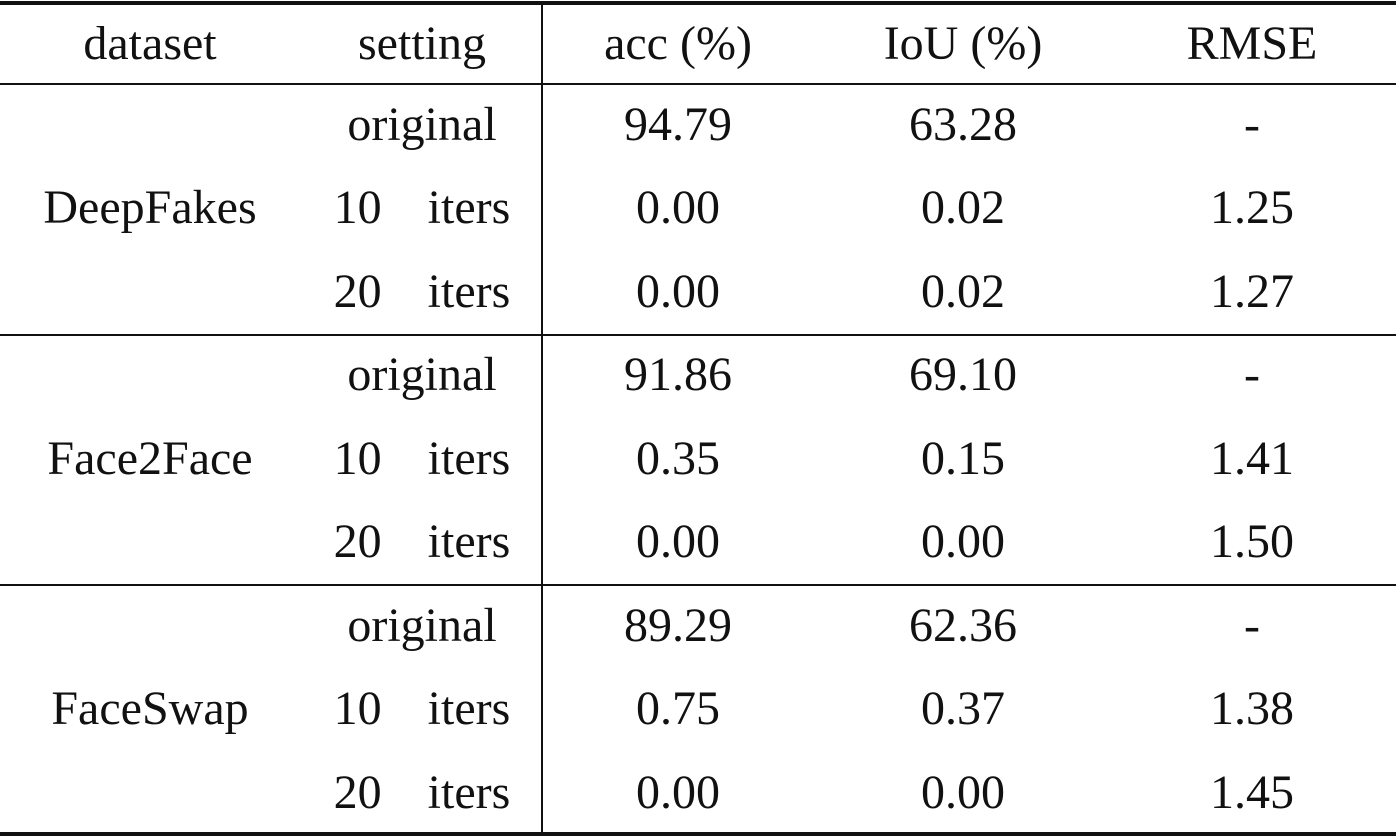 The height and width of the screenshot is (839, 1396). What do you see at coordinates (963, 709) in the screenshot?
I see `iou-value: 0.37` at bounding box center [963, 709].